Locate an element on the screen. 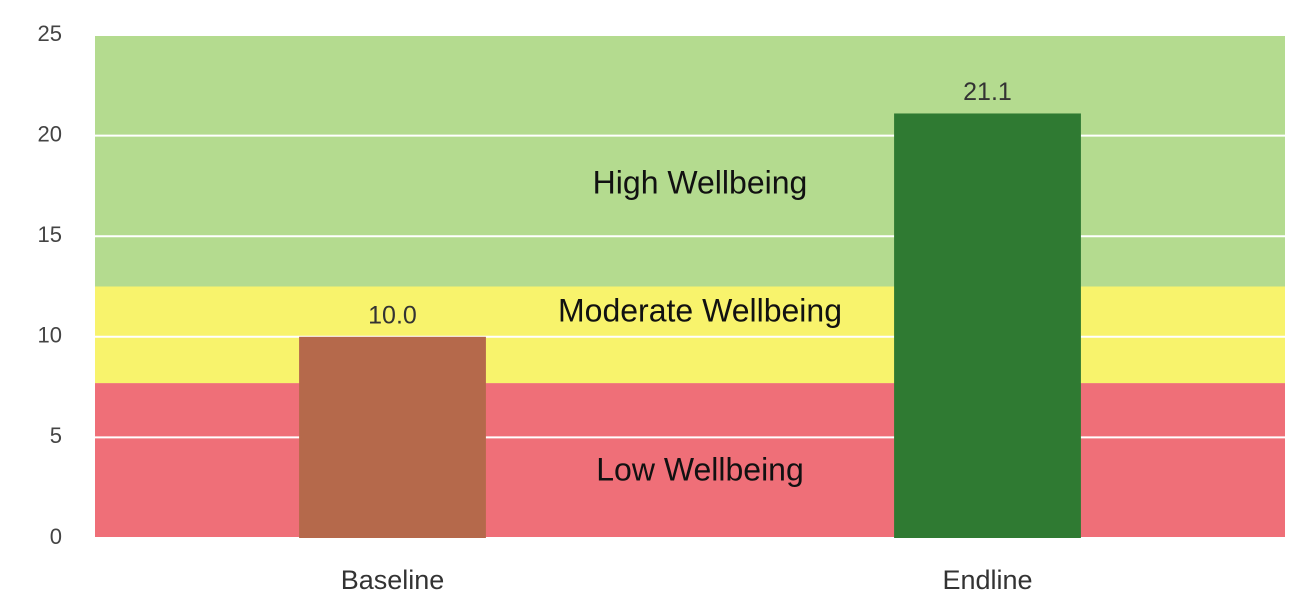 The height and width of the screenshot is (602, 1291). y-tick-label: 5 is located at coordinates (56, 435).